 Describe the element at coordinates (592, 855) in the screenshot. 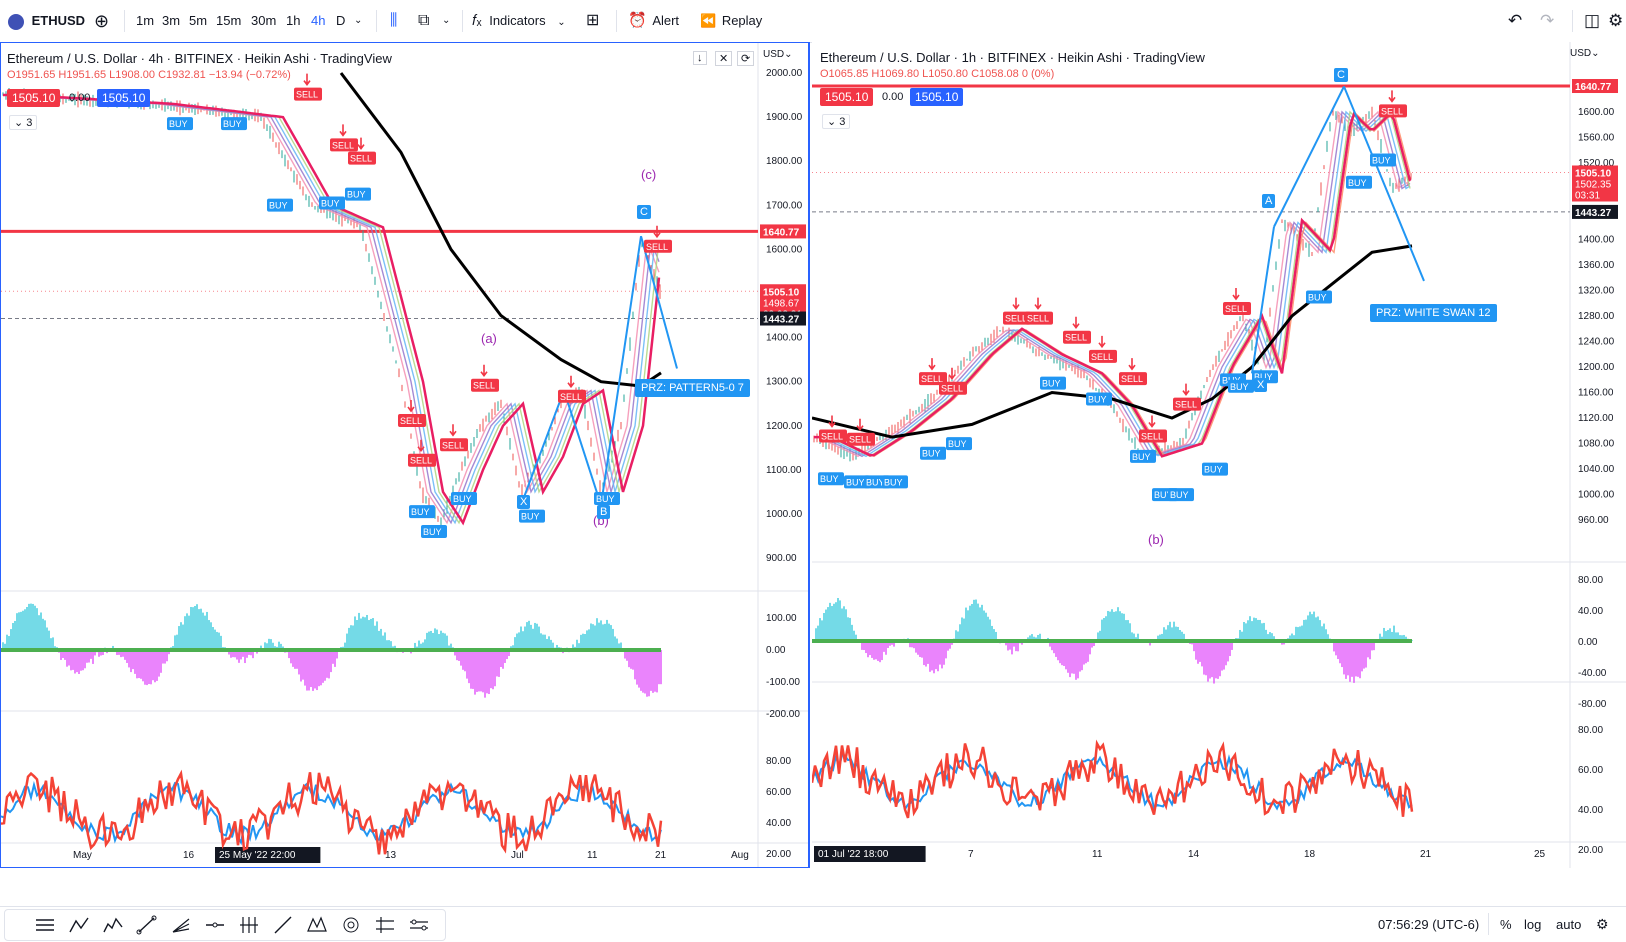

I see `time-tick-label: 11` at that location.